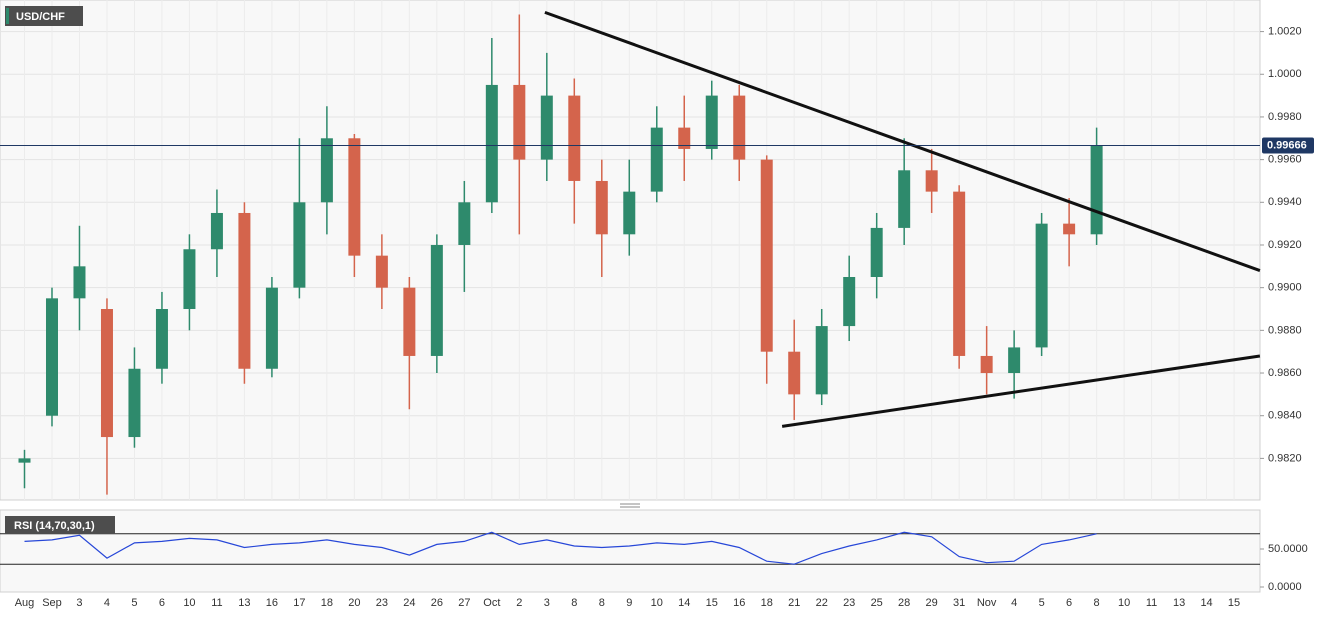 This screenshot has height=620, width=1331. What do you see at coordinates (904, 603) in the screenshot?
I see `x-tick-label: 28` at bounding box center [904, 603].